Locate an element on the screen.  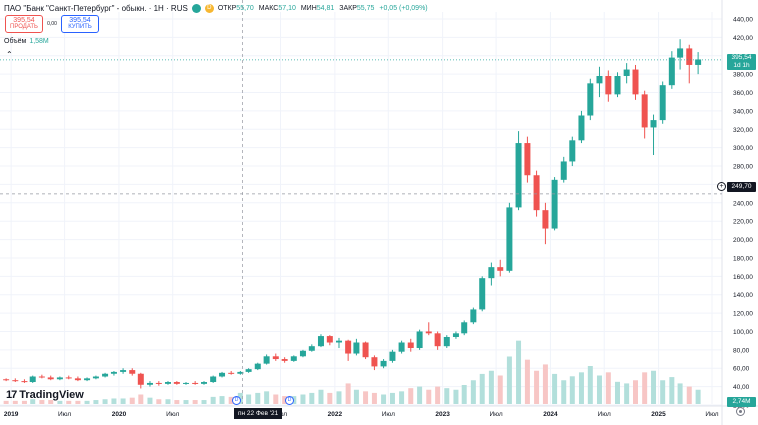
trade-buttons: 395,54 ПРОДАТЬ 0,00 395,54 КУПИТЬ is located at coordinates (52, 24).